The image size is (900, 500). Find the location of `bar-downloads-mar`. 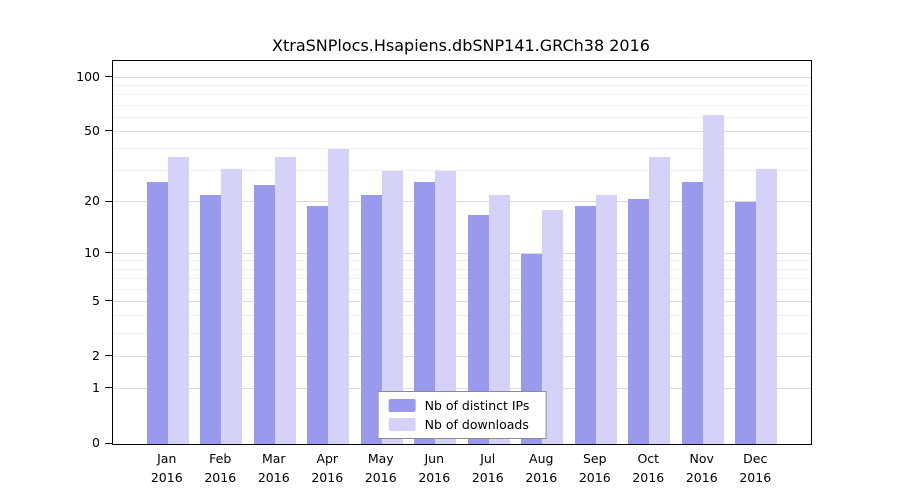

bar-downloads-mar is located at coordinates (285, 300).